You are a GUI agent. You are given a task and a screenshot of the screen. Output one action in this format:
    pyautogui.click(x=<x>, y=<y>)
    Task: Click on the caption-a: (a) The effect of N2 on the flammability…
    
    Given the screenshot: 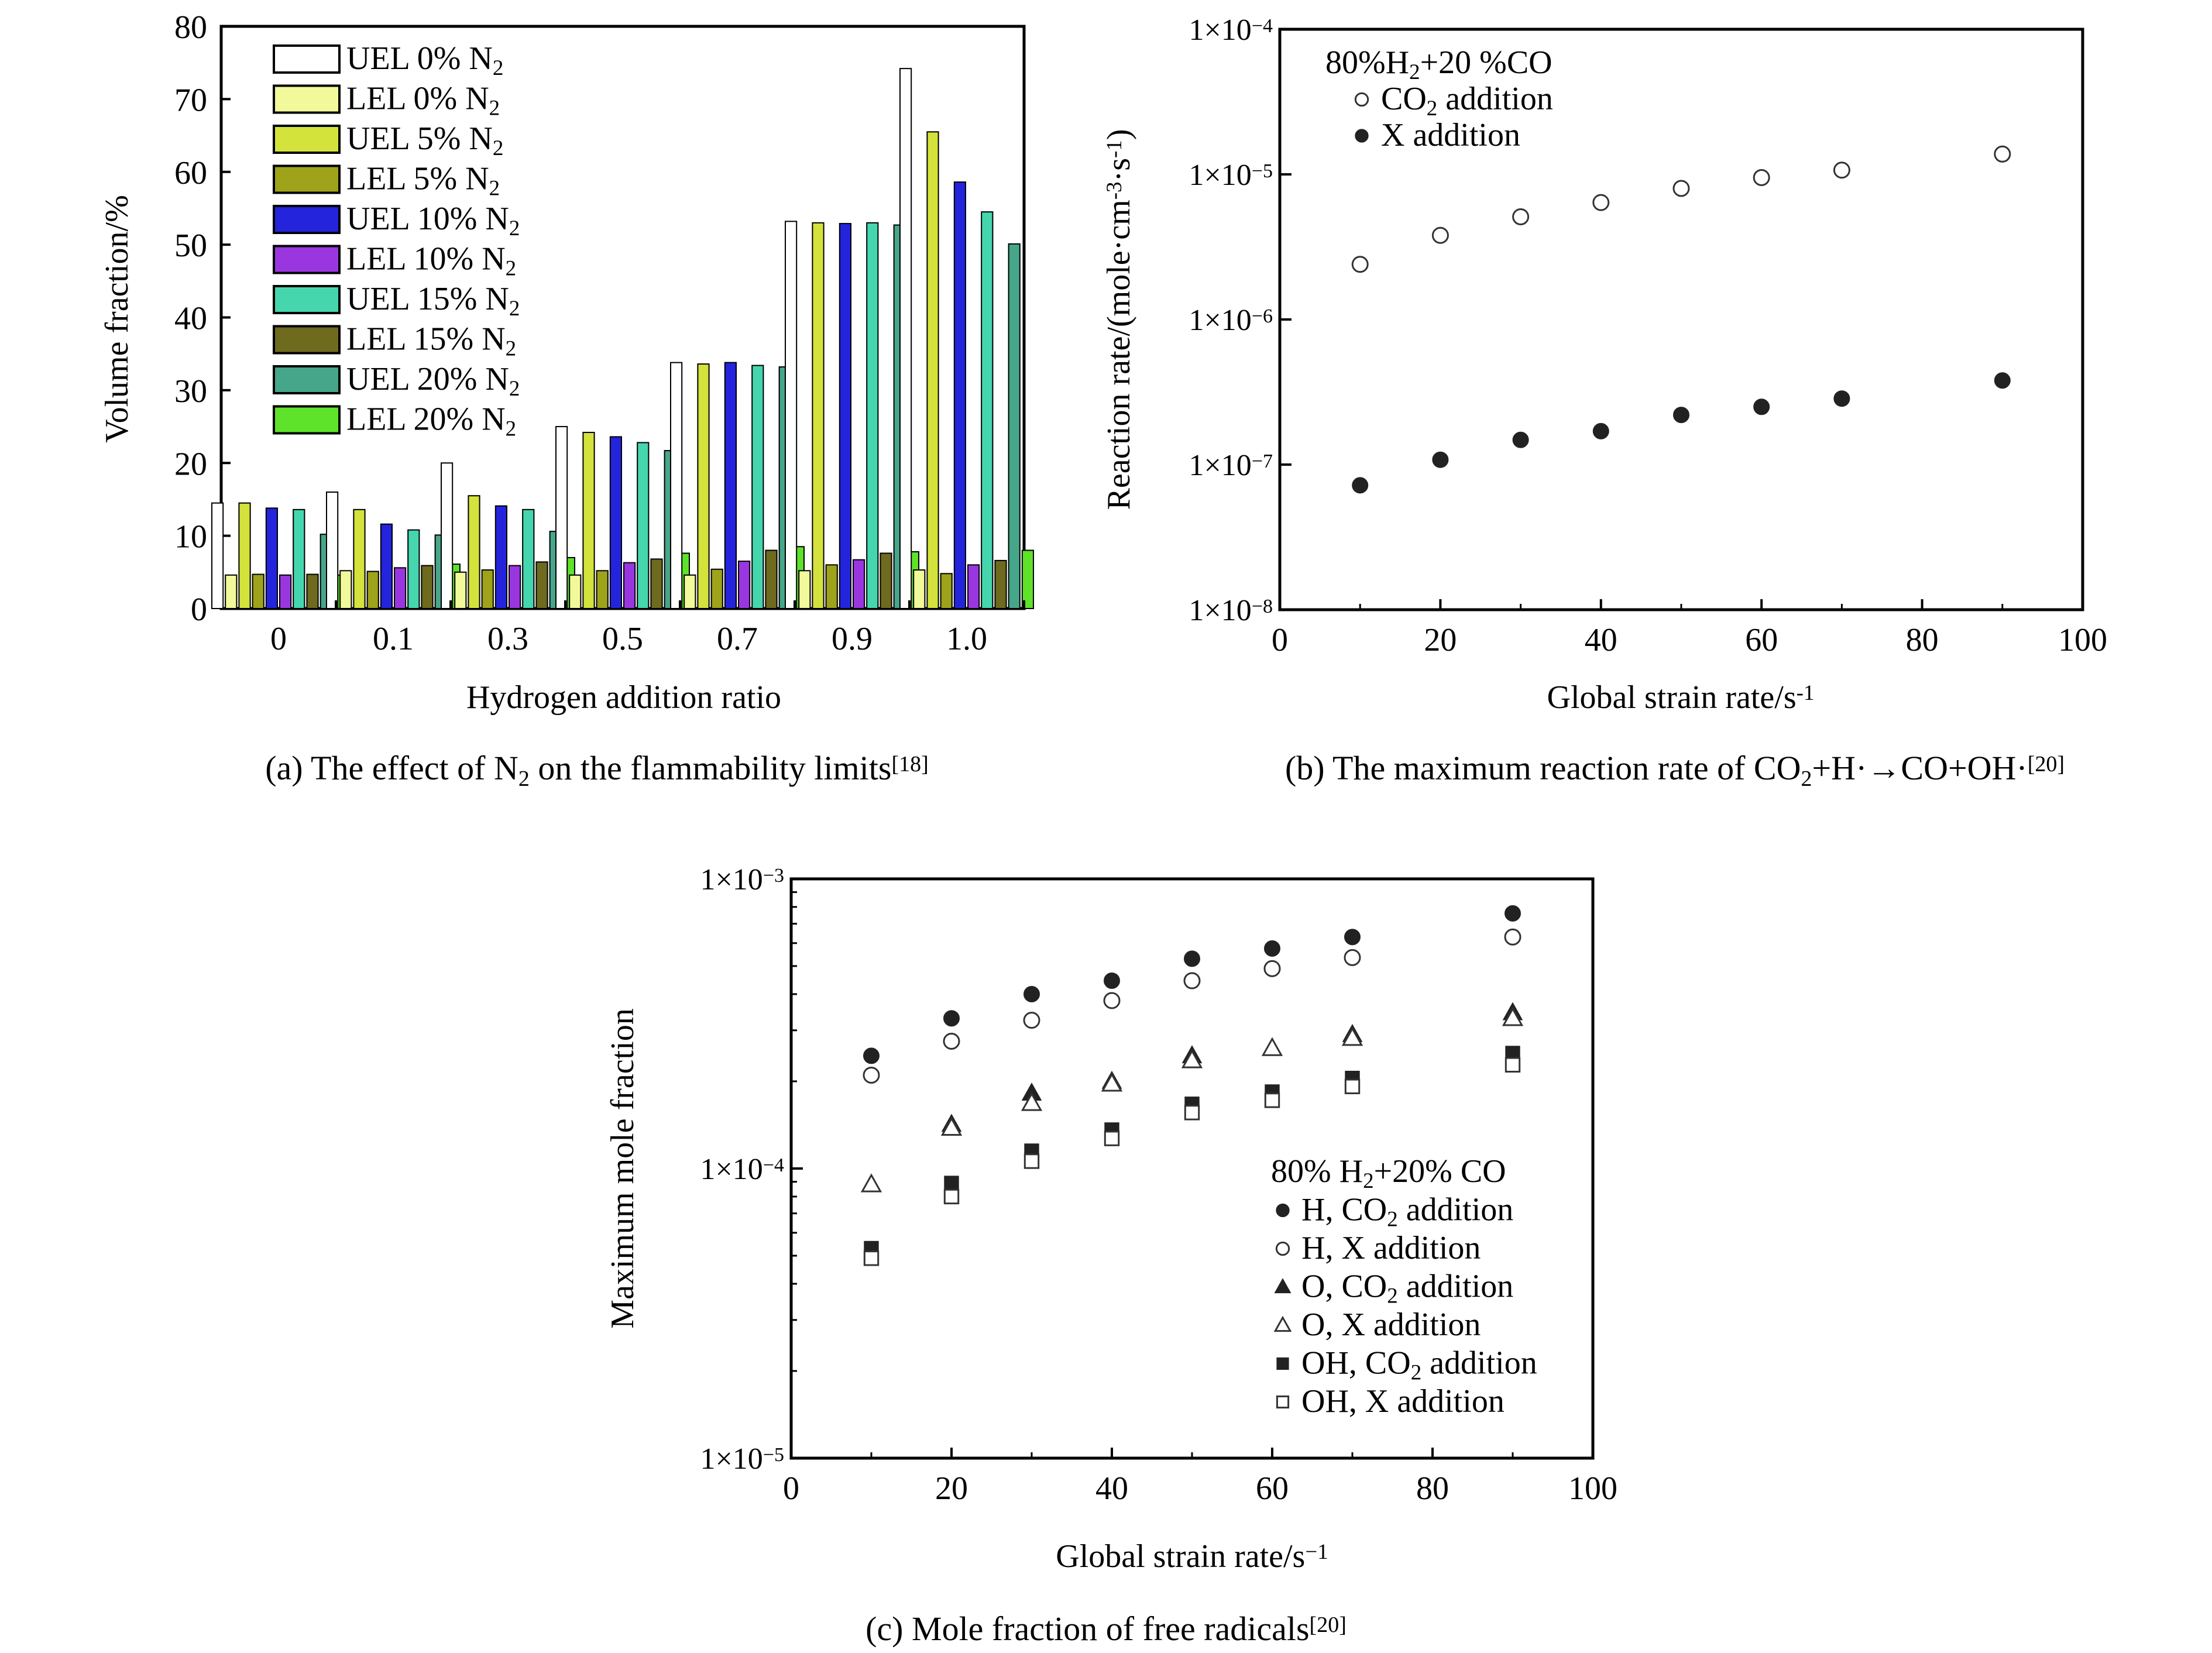 What is the action you would take?
    pyautogui.click(x=597, y=770)
    